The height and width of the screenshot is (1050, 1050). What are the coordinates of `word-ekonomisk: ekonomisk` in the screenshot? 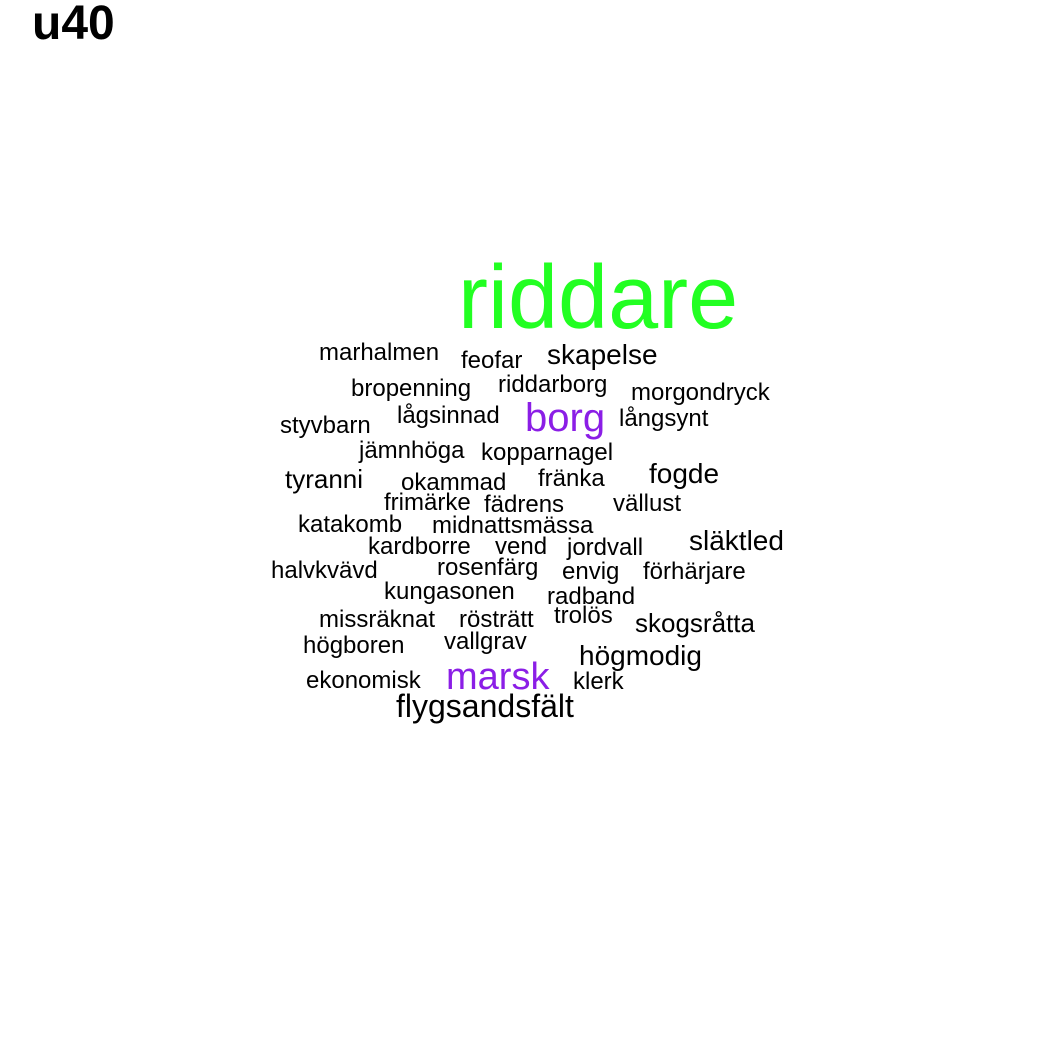 It's located at (363, 680).